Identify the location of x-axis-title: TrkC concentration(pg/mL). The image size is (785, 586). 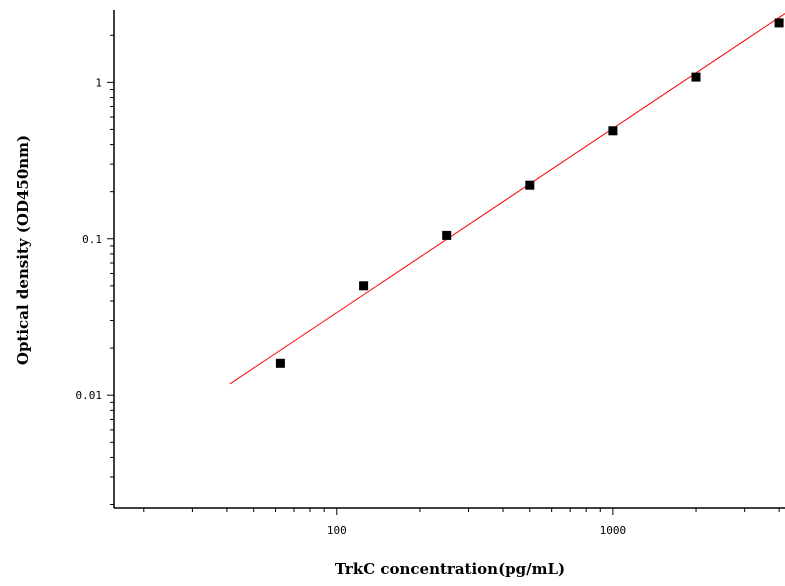
(450, 569).